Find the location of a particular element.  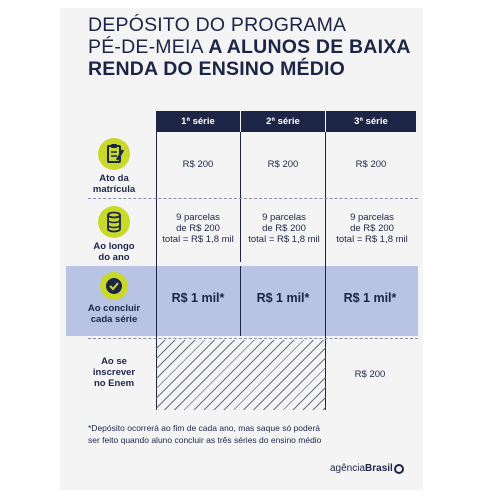

row-label-line: Ao se is located at coordinates (114, 361).